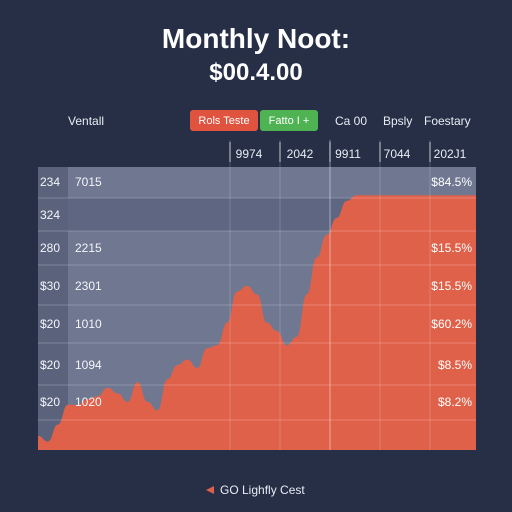 The image size is (512, 512). I want to click on row-value: 1010, so click(88, 324).